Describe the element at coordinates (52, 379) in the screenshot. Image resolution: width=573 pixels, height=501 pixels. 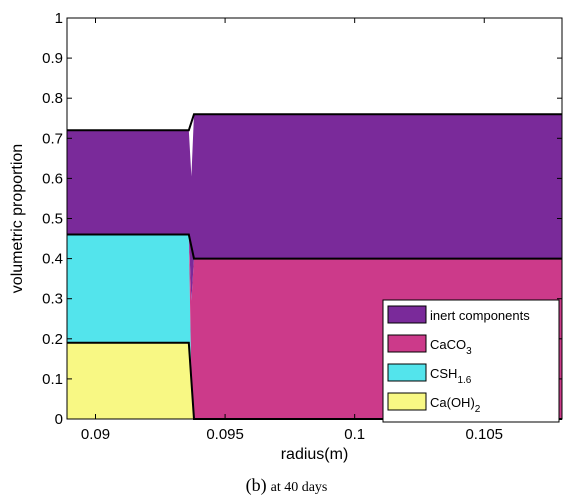
I see `y-tick-label: 0.1` at that location.